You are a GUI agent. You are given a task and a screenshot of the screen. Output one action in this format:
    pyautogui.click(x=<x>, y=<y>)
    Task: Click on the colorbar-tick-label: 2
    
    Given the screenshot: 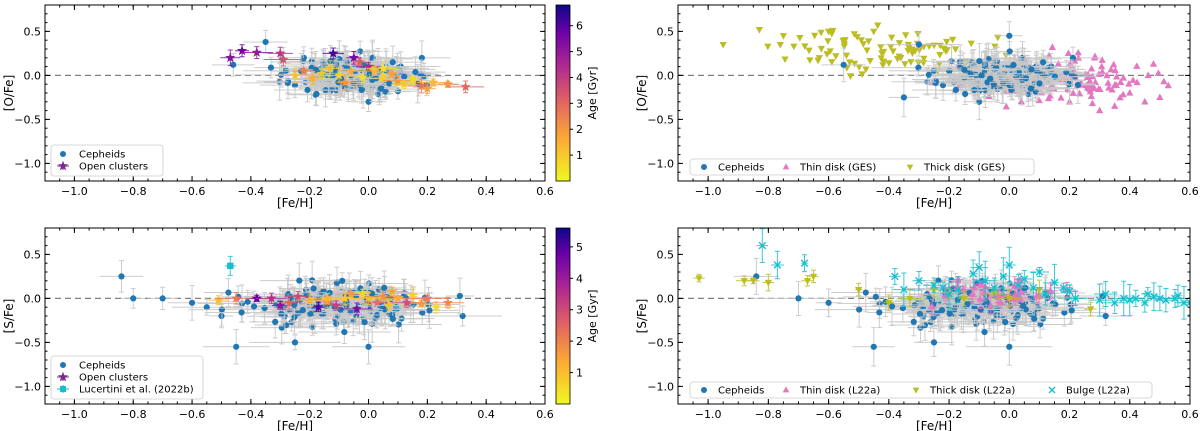 What is the action you would take?
    pyautogui.click(x=579, y=129)
    